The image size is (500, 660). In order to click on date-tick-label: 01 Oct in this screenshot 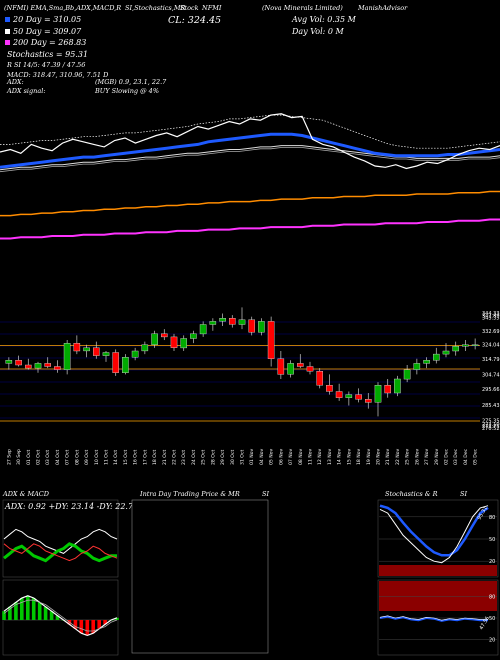, I will do `click(29, 457)`.